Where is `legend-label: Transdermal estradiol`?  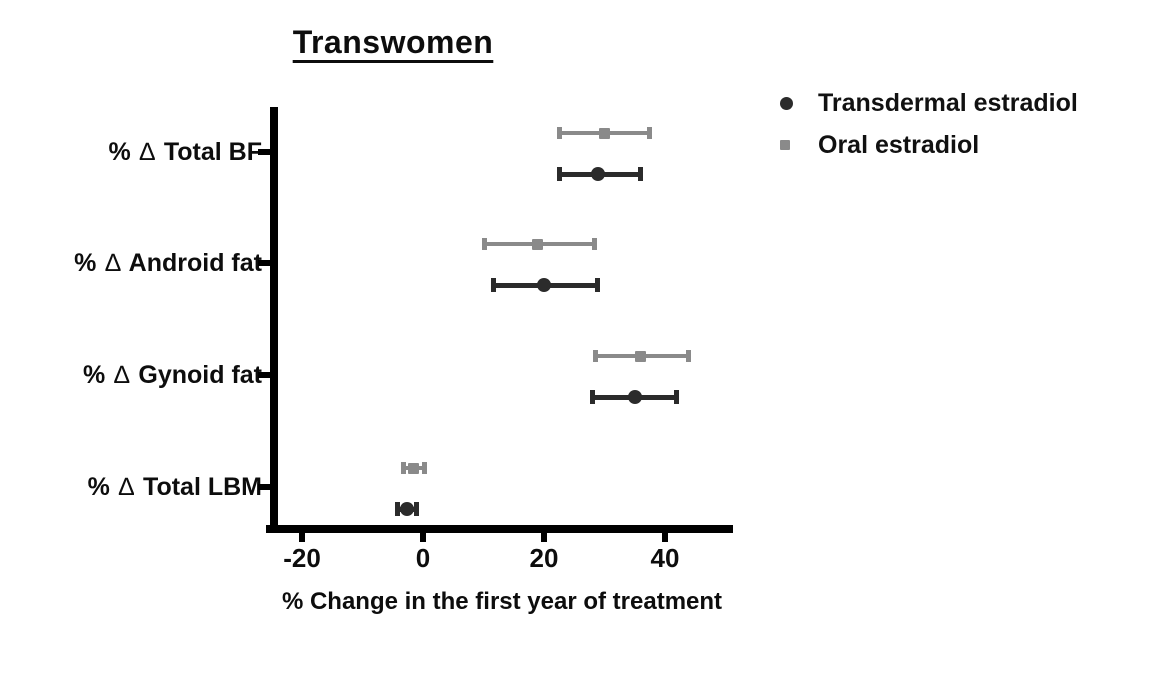 legend-label: Transdermal estradiol is located at coordinates (948, 102).